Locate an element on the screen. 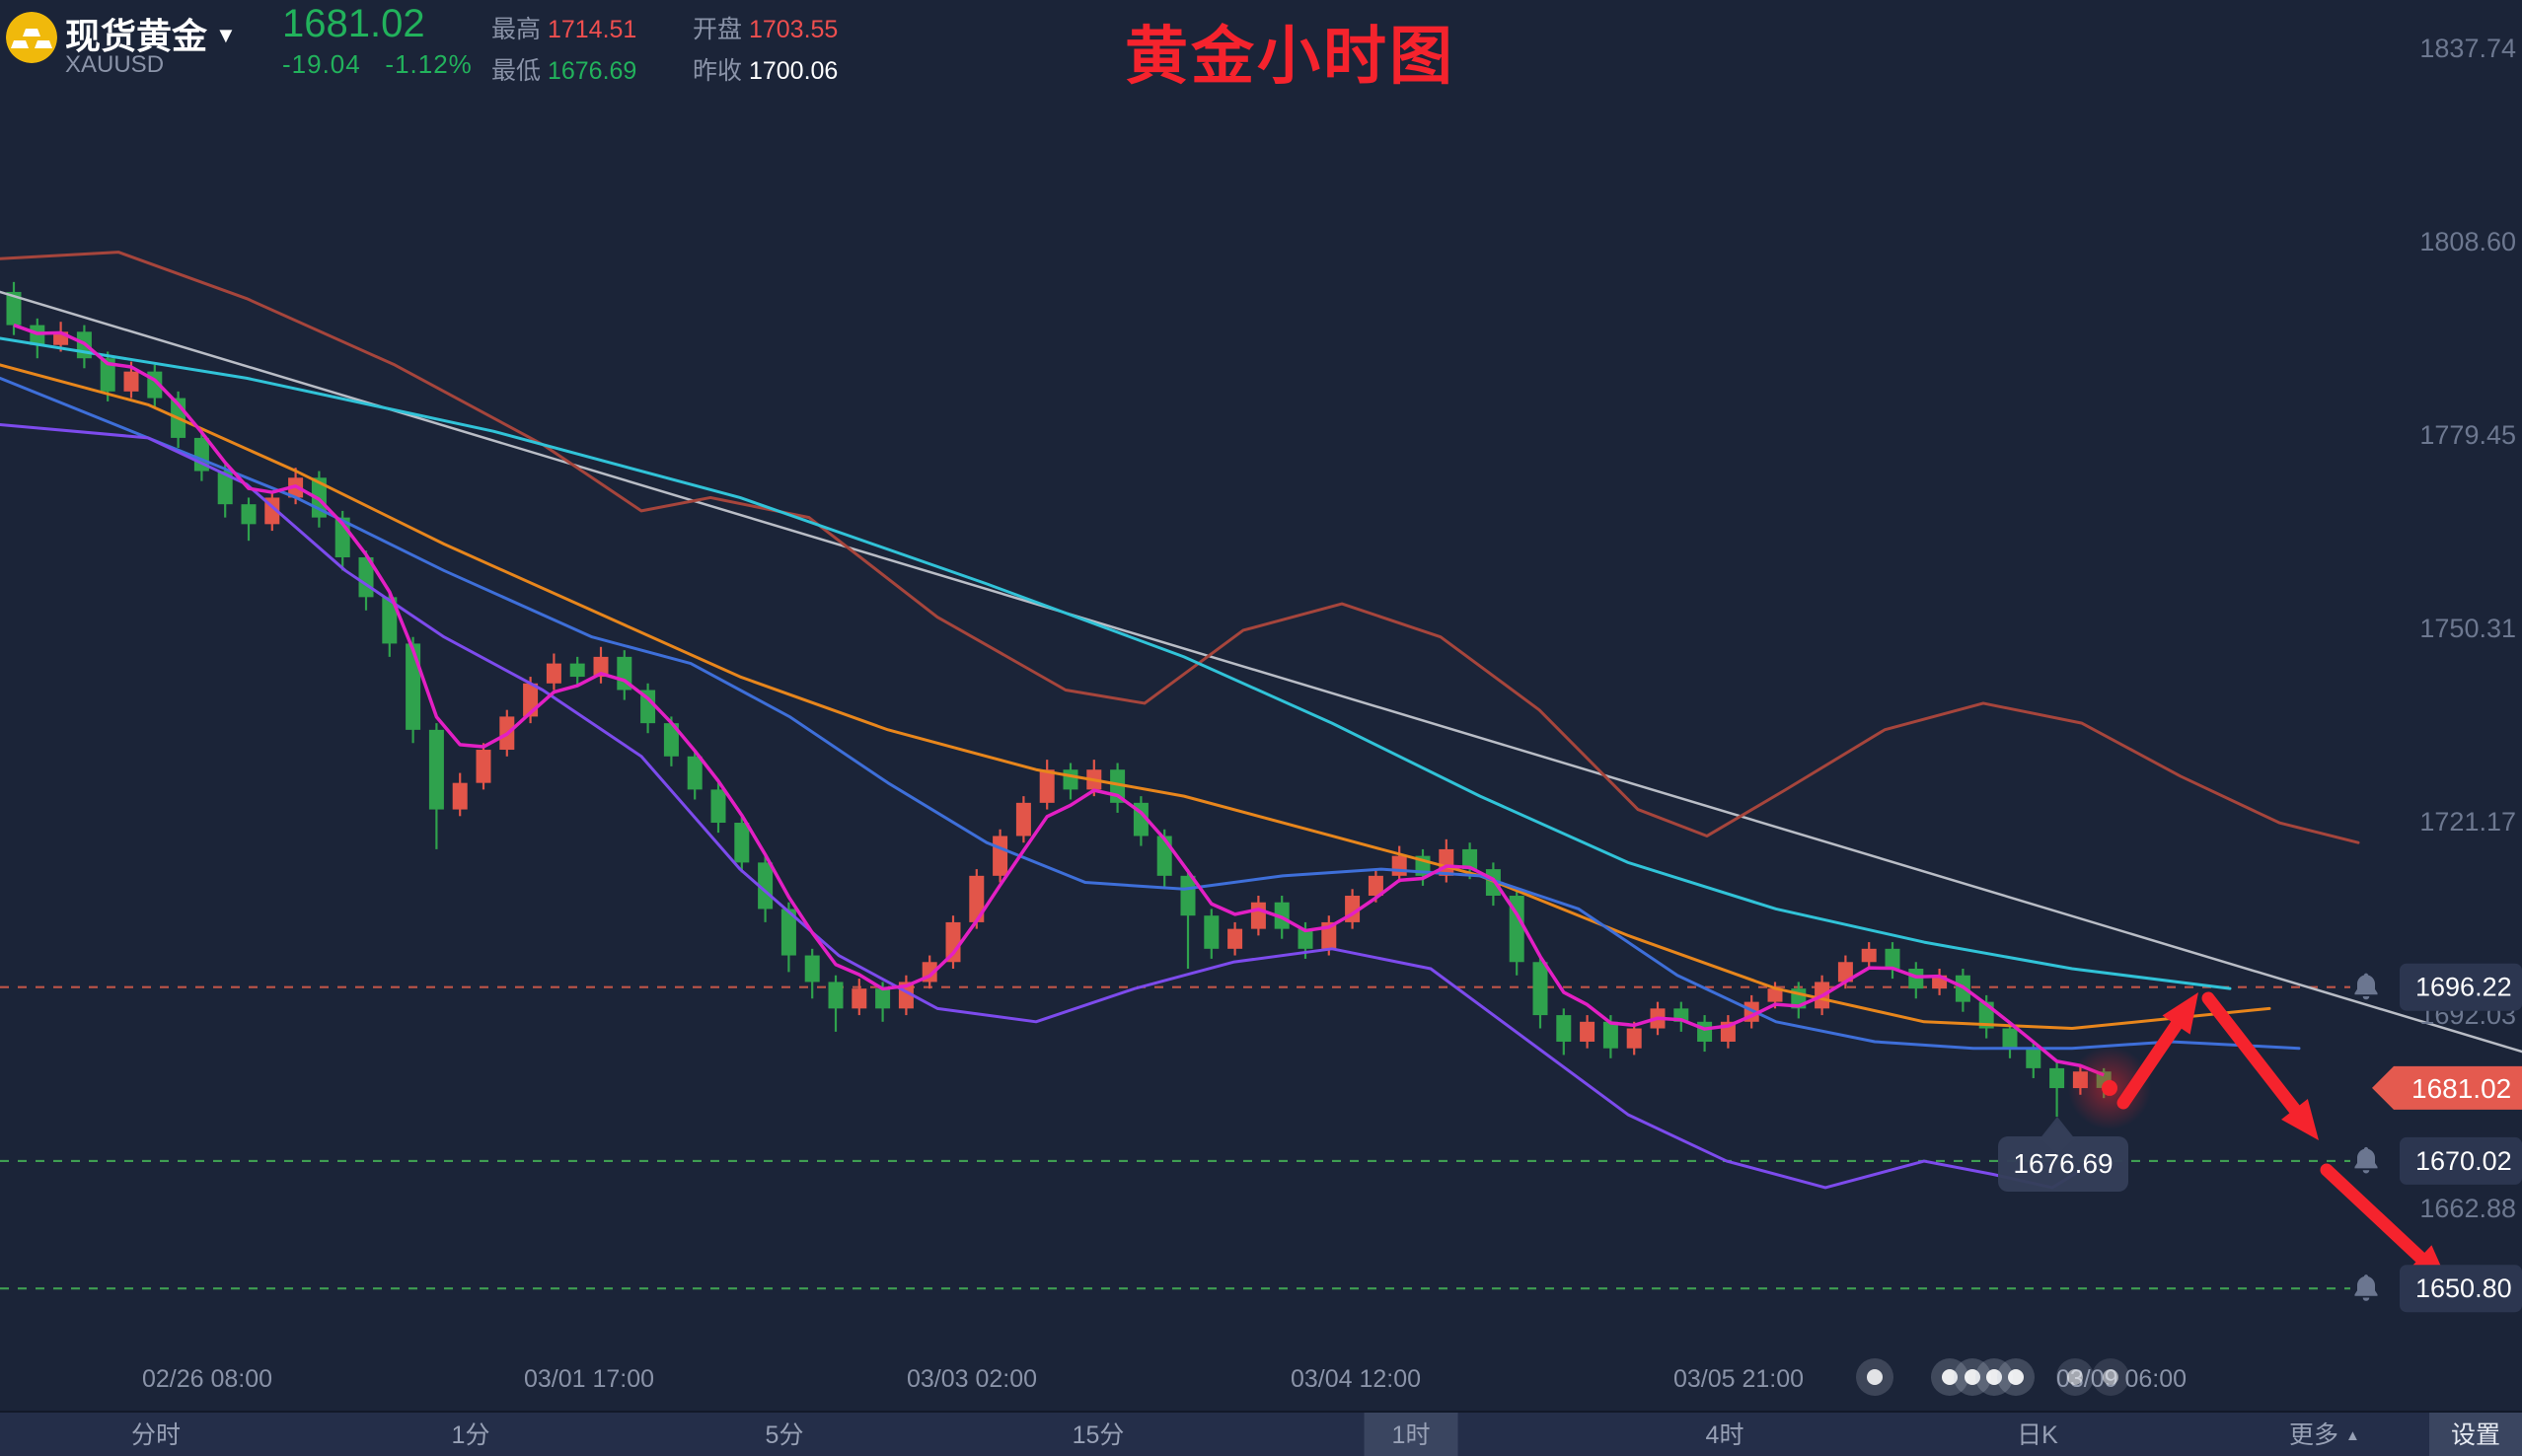 Image resolution: width=2522 pixels, height=1456 pixels. alert-price-1670.02: 1670.02 is located at coordinates (2463, 1161).